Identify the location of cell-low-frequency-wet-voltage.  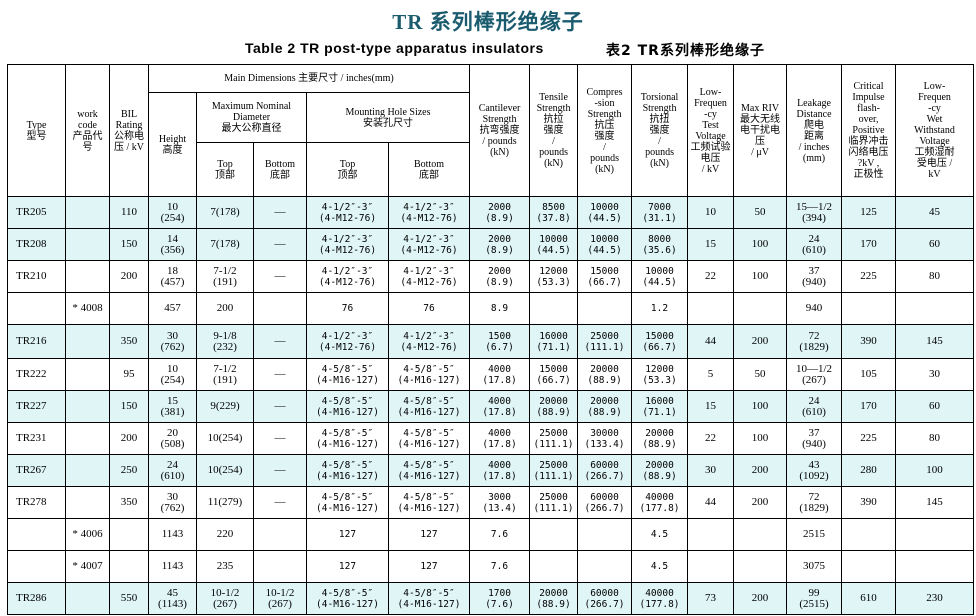
(935, 308).